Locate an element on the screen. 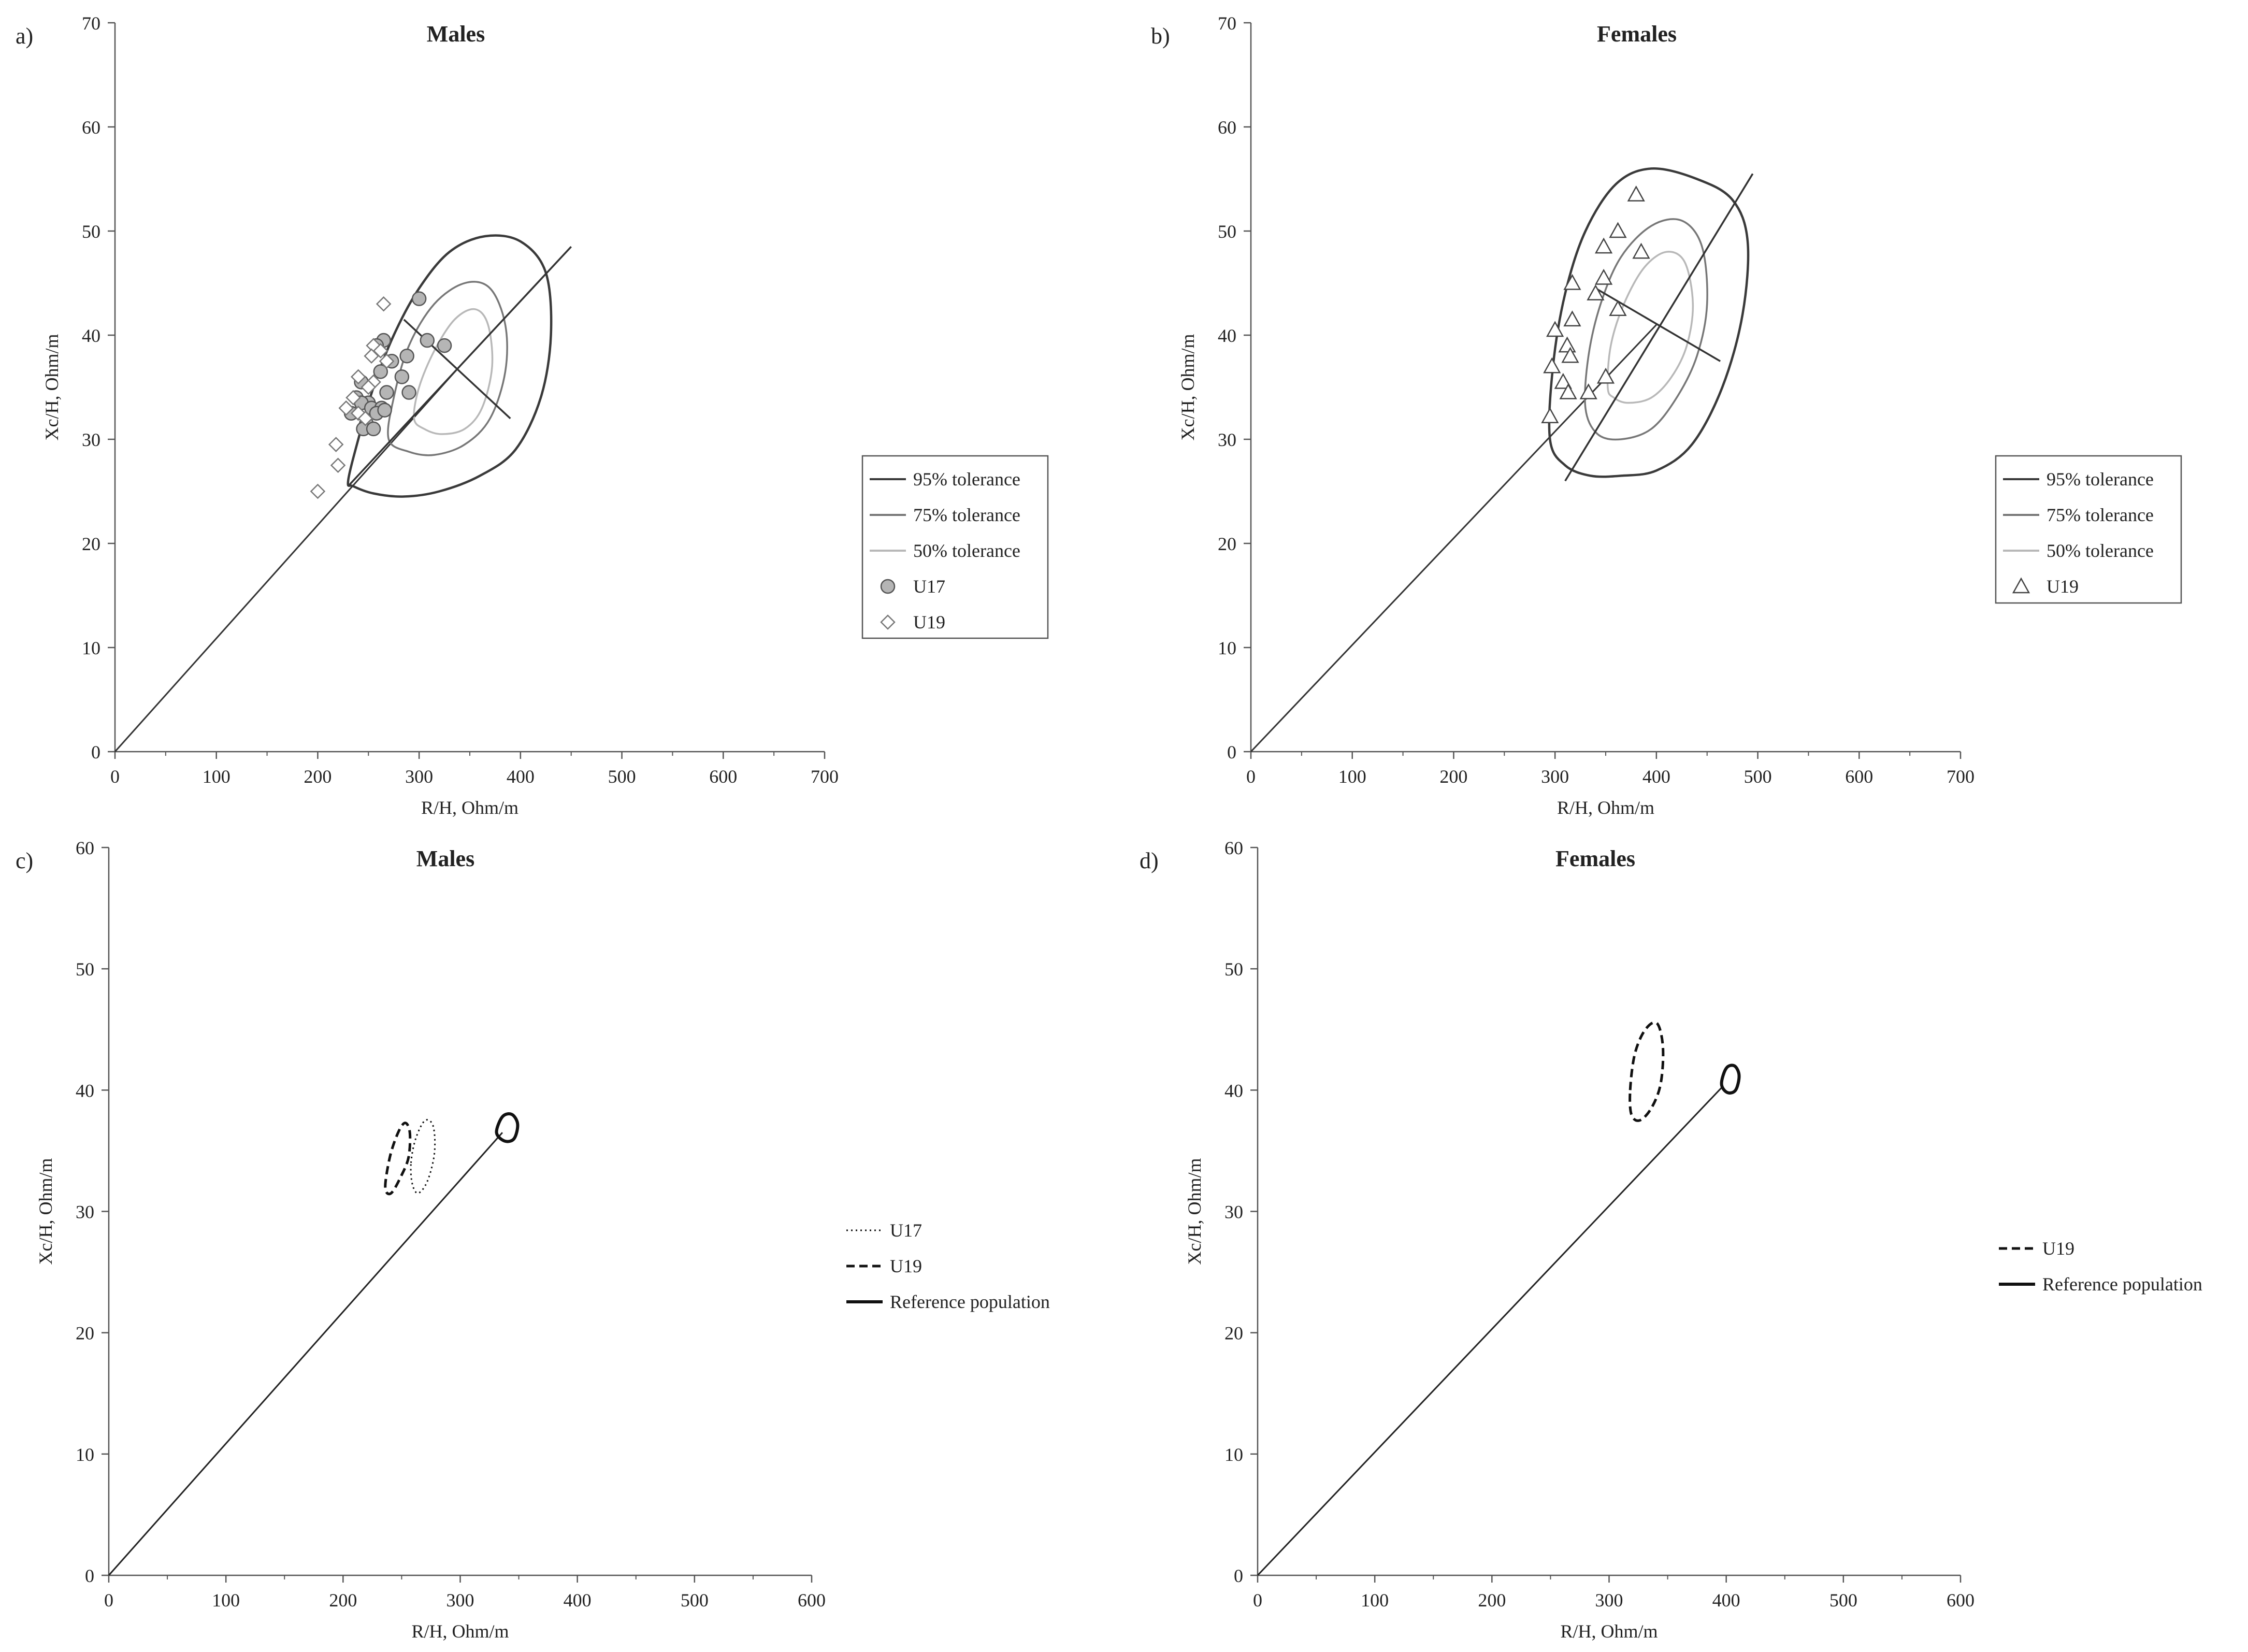 This screenshot has height=1652, width=2248. panel-letter: b) is located at coordinates (1160, 36).